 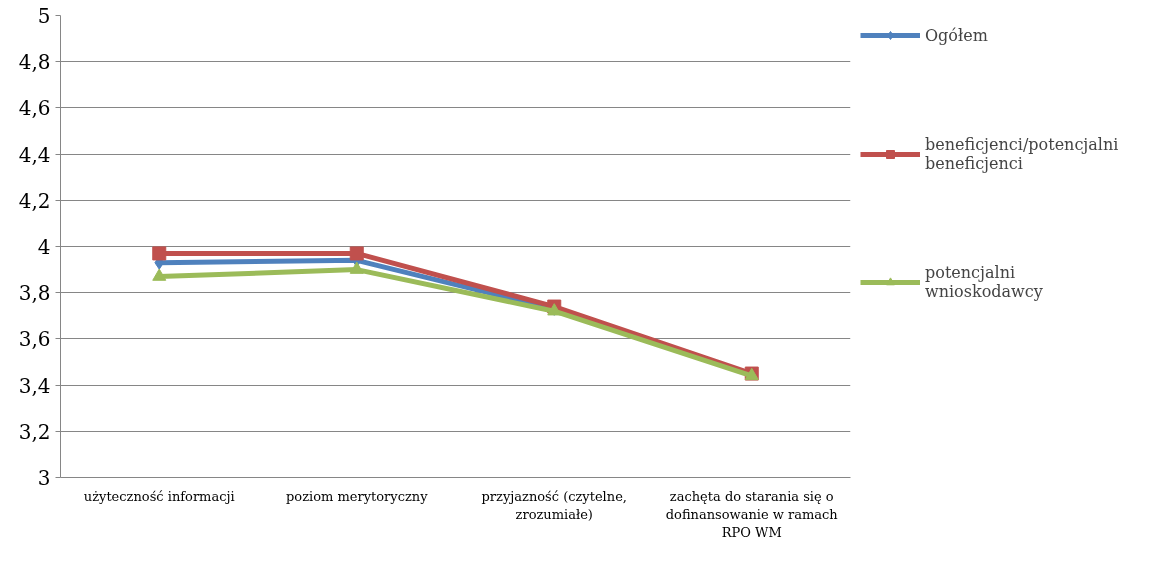 What do you see at coordinates (34, 385) in the screenshot?
I see `y-tick-label: 3,4` at bounding box center [34, 385].